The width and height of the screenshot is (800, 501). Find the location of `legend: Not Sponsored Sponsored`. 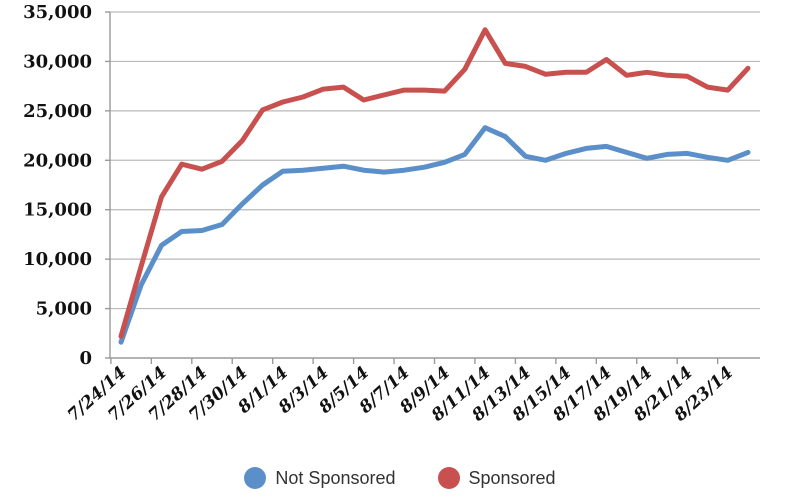

legend: Not Sponsored Sponsored is located at coordinates (400, 478).